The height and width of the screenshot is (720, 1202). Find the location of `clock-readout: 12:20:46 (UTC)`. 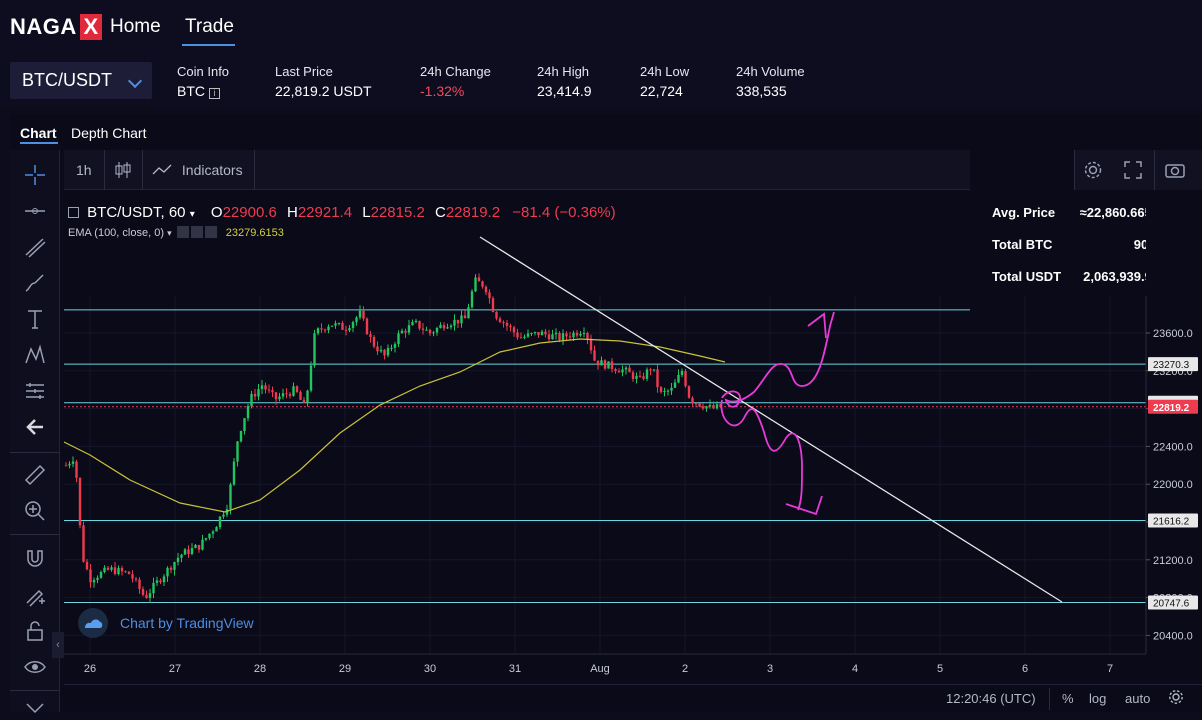

clock-readout: 12:20:46 (UTC) is located at coordinates (991, 698).